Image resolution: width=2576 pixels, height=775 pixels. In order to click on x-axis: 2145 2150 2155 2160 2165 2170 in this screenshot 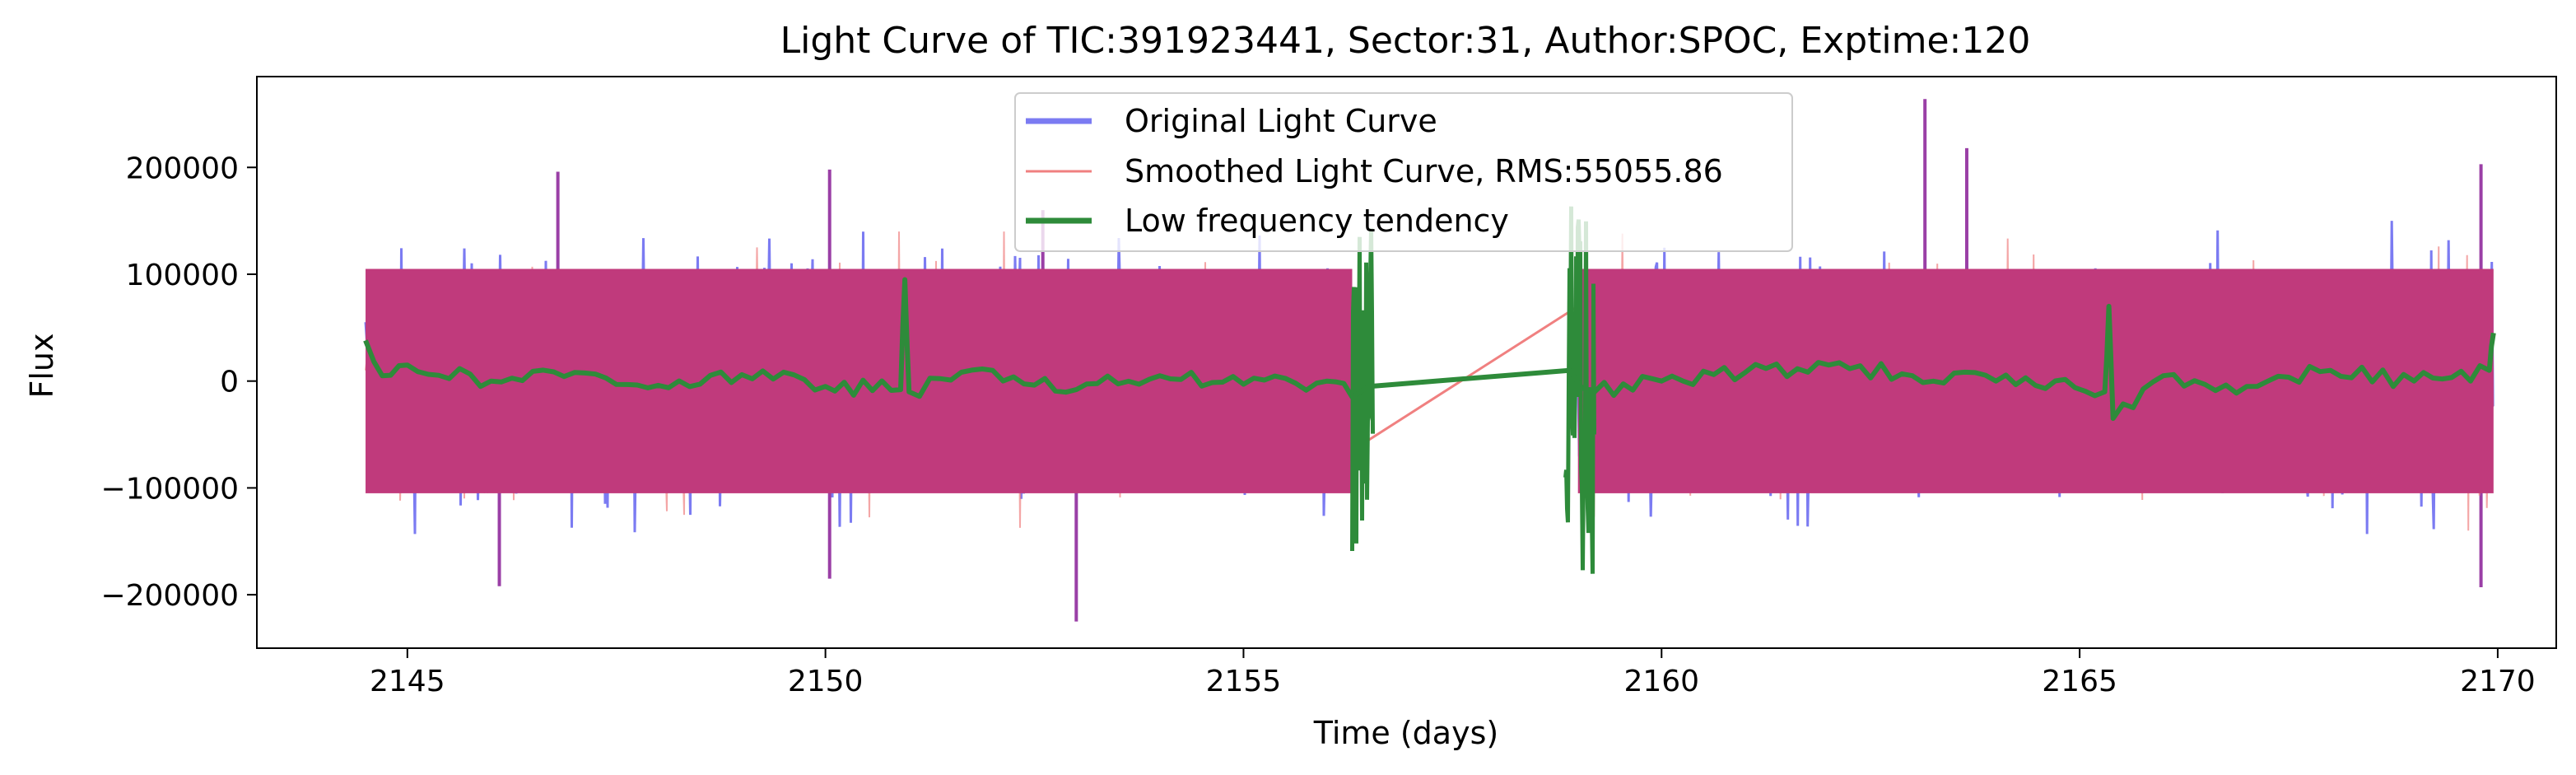, I will do `click(1453, 673)`.